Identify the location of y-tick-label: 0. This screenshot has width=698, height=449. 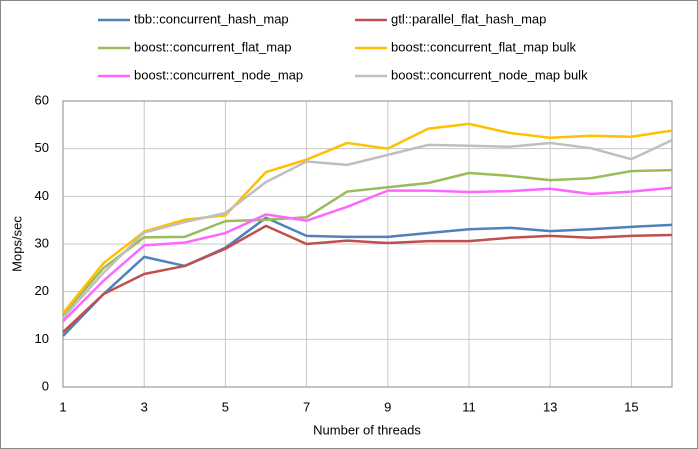
(45, 385).